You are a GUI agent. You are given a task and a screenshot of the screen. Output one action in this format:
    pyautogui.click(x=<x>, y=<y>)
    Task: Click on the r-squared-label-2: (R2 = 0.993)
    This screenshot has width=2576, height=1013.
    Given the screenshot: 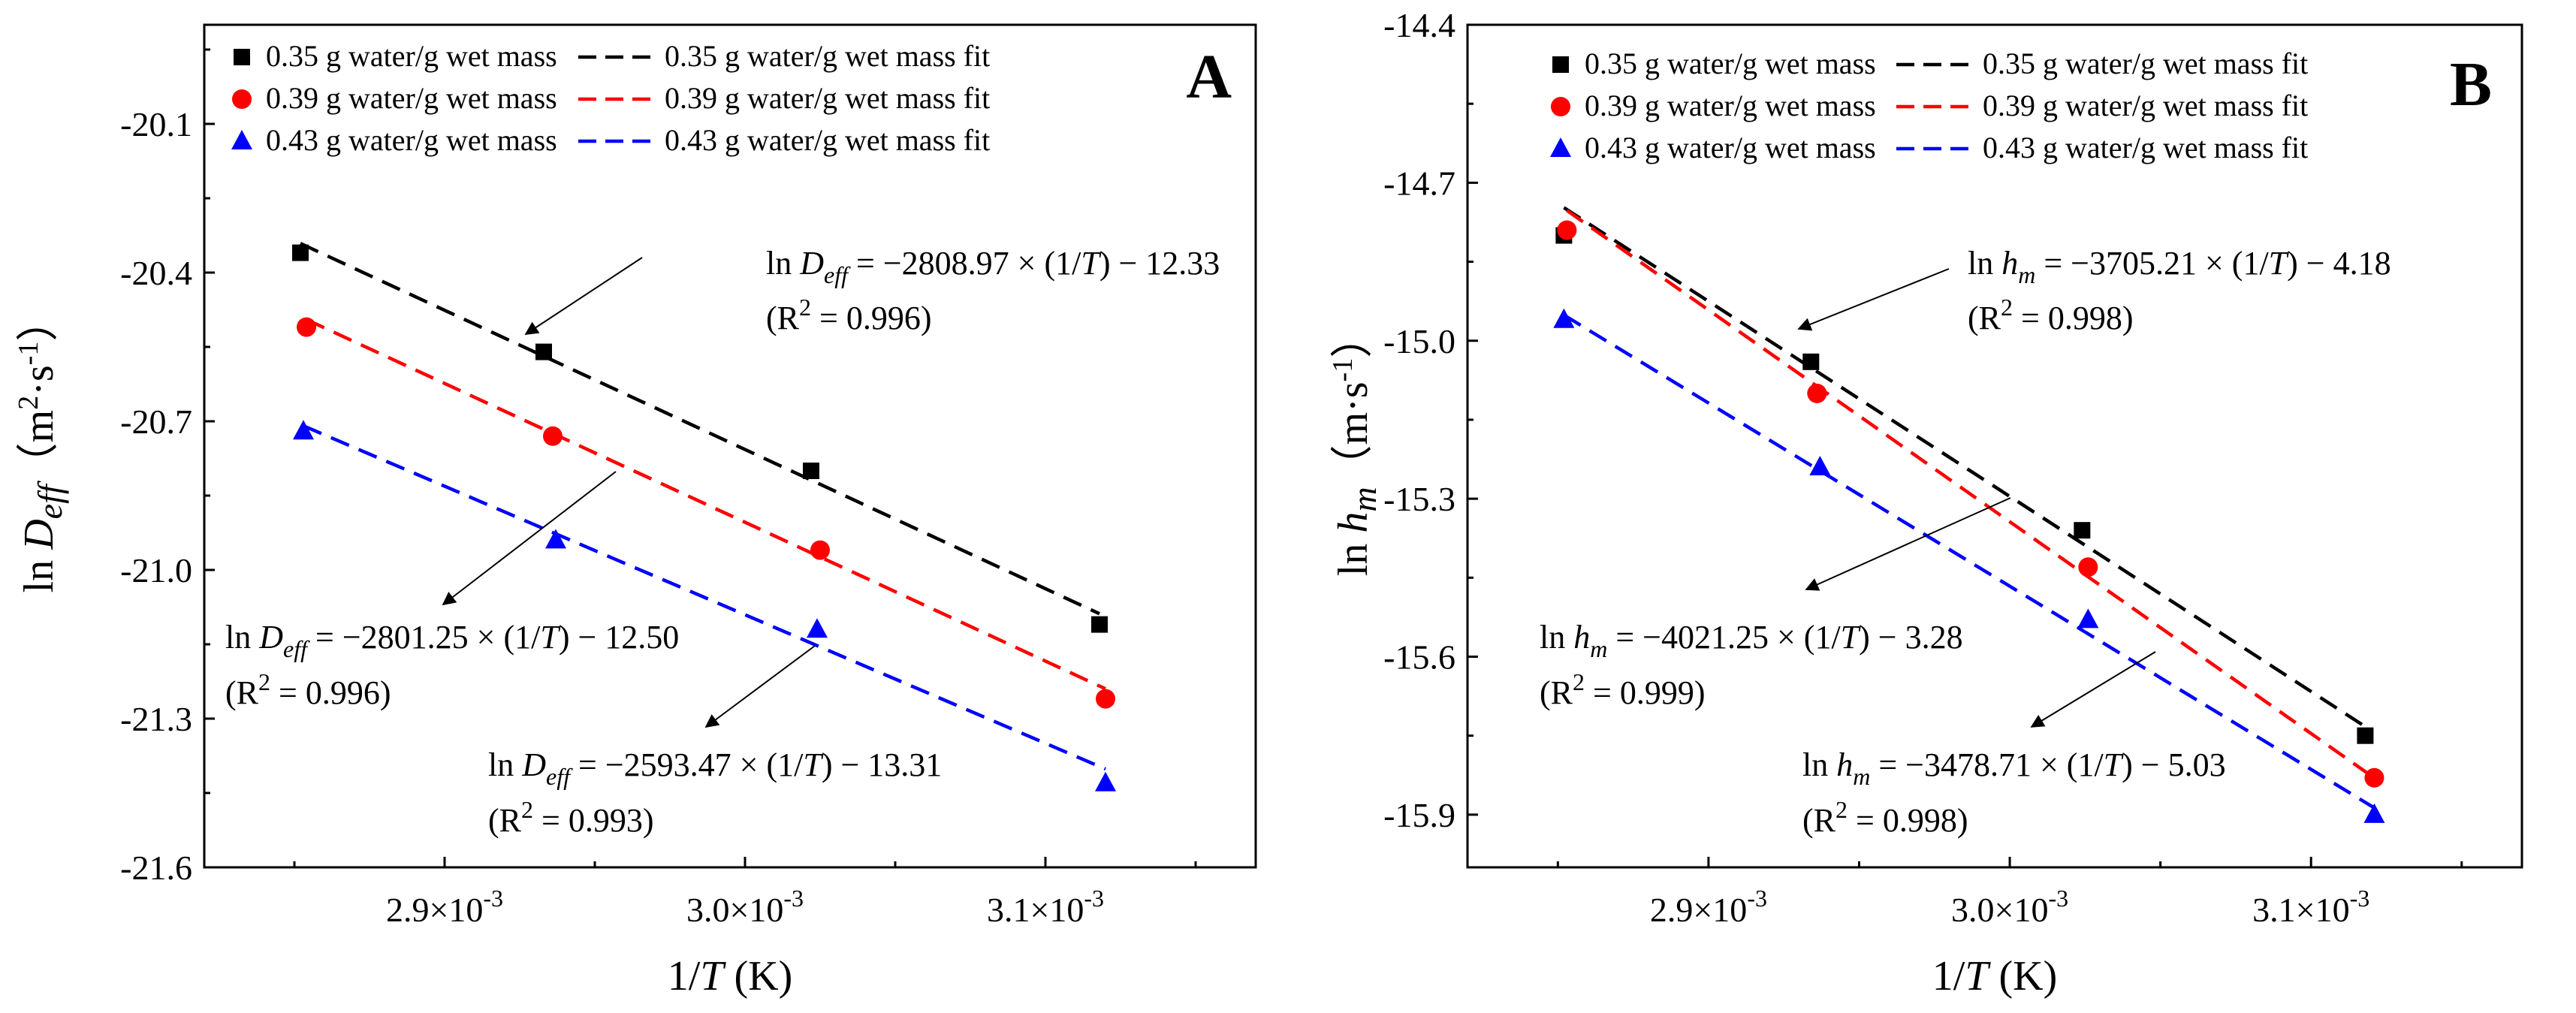 What is the action you would take?
    pyautogui.click(x=570, y=818)
    